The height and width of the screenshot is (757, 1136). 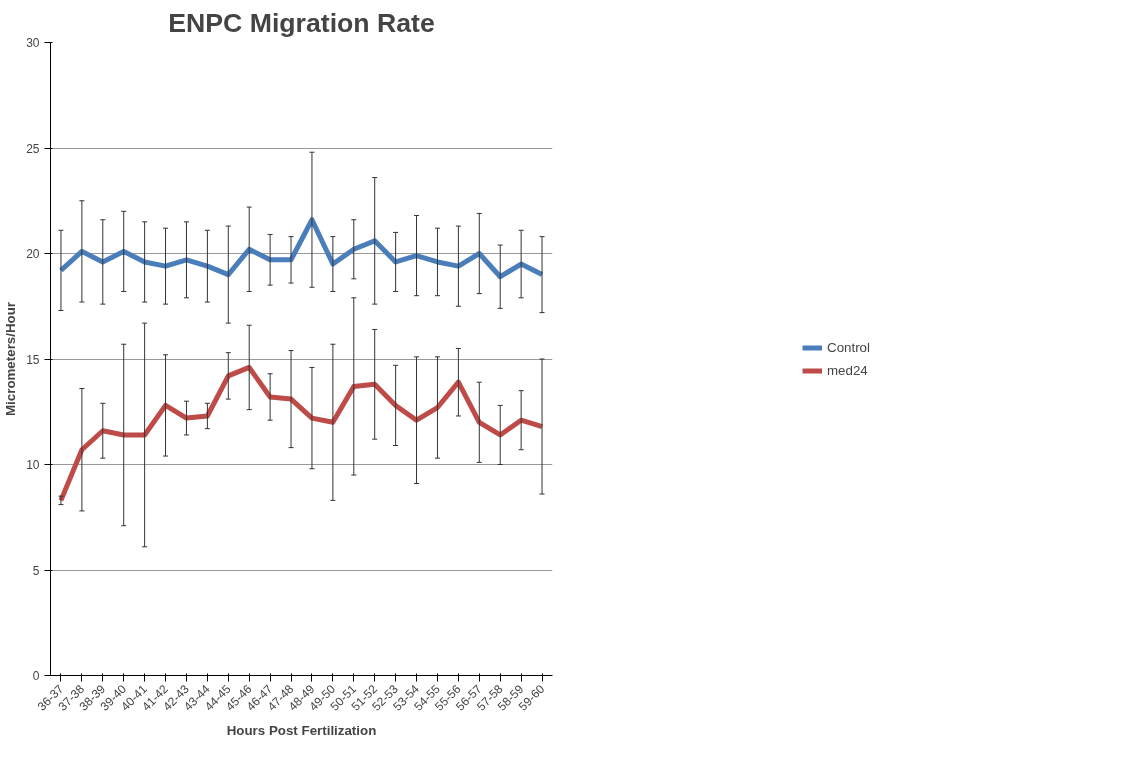 I want to click on legend-label: Control, so click(x=848, y=347).